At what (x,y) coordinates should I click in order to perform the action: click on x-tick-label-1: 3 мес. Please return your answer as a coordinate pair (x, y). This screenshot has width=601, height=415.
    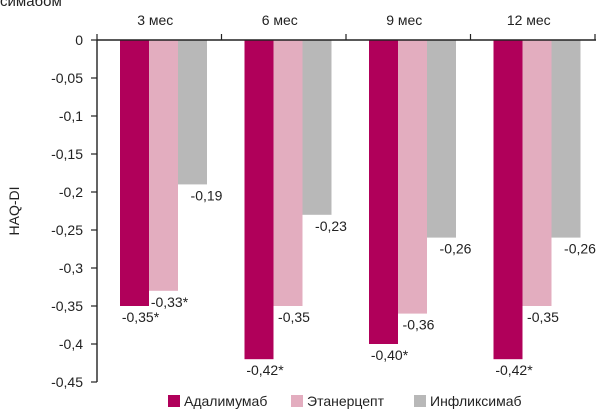
    Looking at the image, I should click on (155, 20).